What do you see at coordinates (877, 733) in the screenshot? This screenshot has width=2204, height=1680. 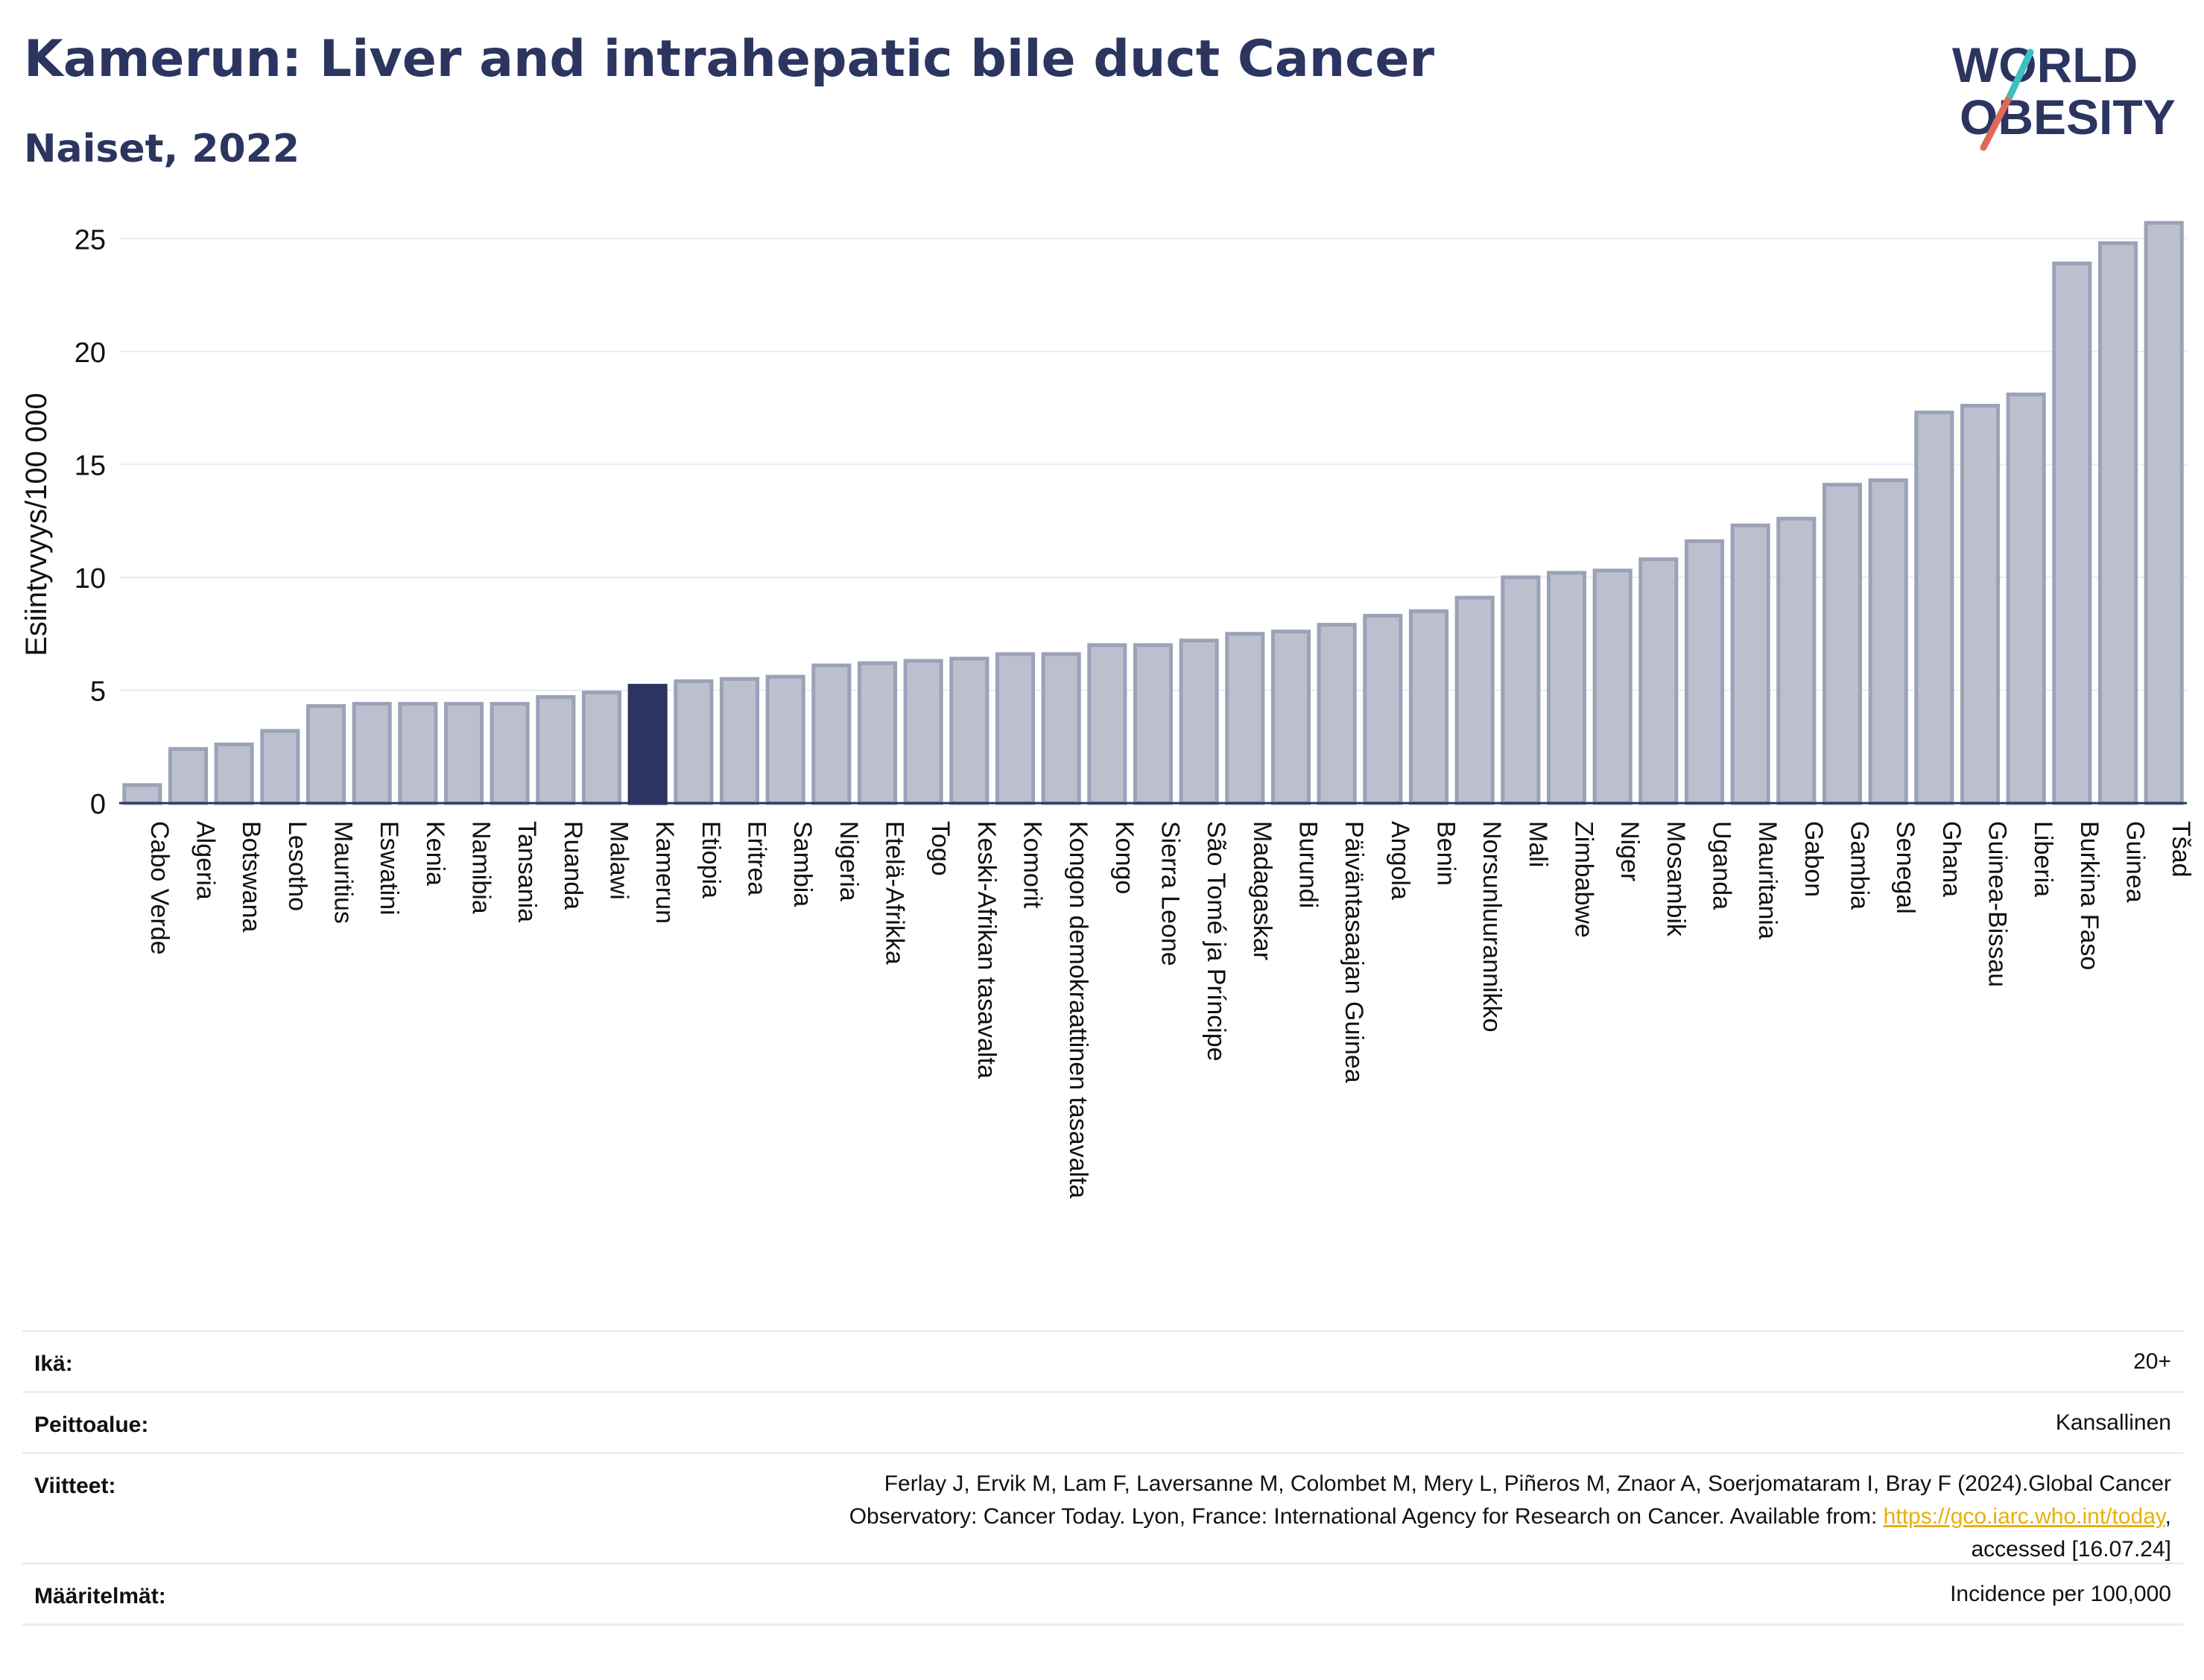 I see `bar-etelä-afrikka` at bounding box center [877, 733].